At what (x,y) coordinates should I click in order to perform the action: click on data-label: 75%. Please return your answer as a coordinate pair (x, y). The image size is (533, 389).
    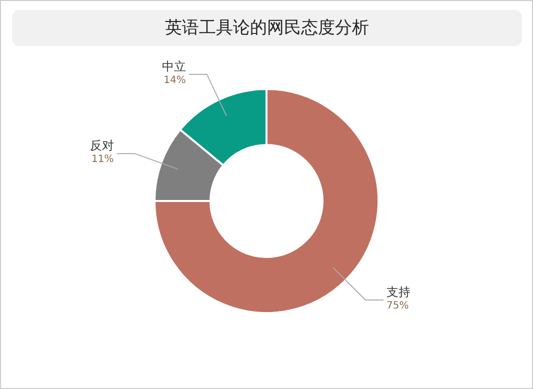
    Looking at the image, I should click on (397, 306).